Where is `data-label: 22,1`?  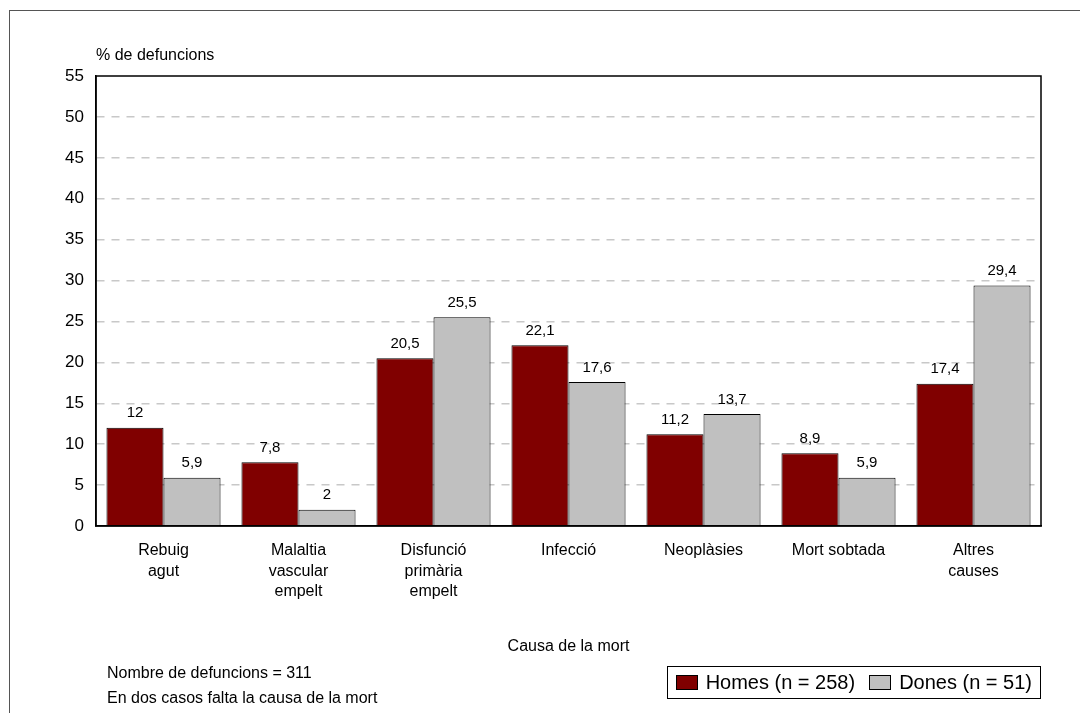 data-label: 22,1 is located at coordinates (540, 329).